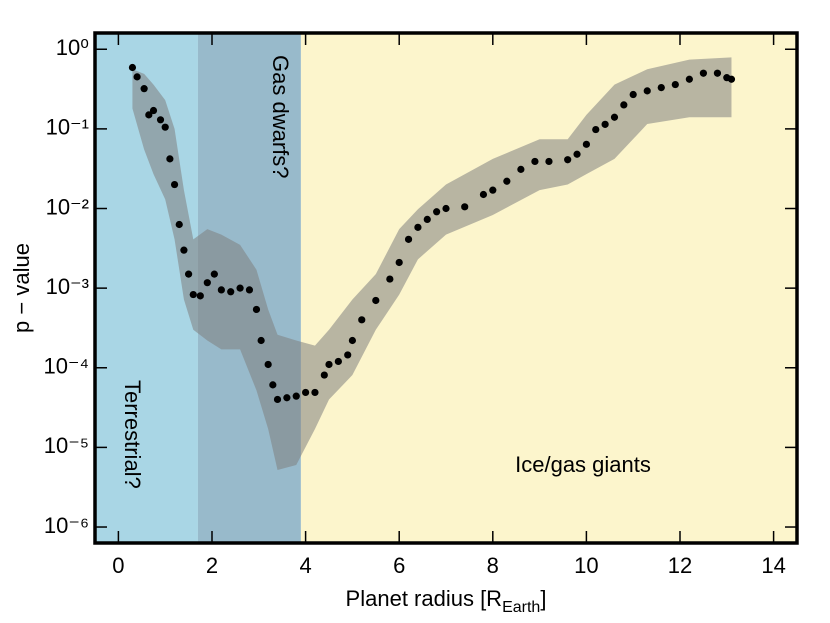 The image size is (830, 623). What do you see at coordinates (66, 525) in the screenshot?
I see `y-tick-label: 10⁻⁶` at bounding box center [66, 525].